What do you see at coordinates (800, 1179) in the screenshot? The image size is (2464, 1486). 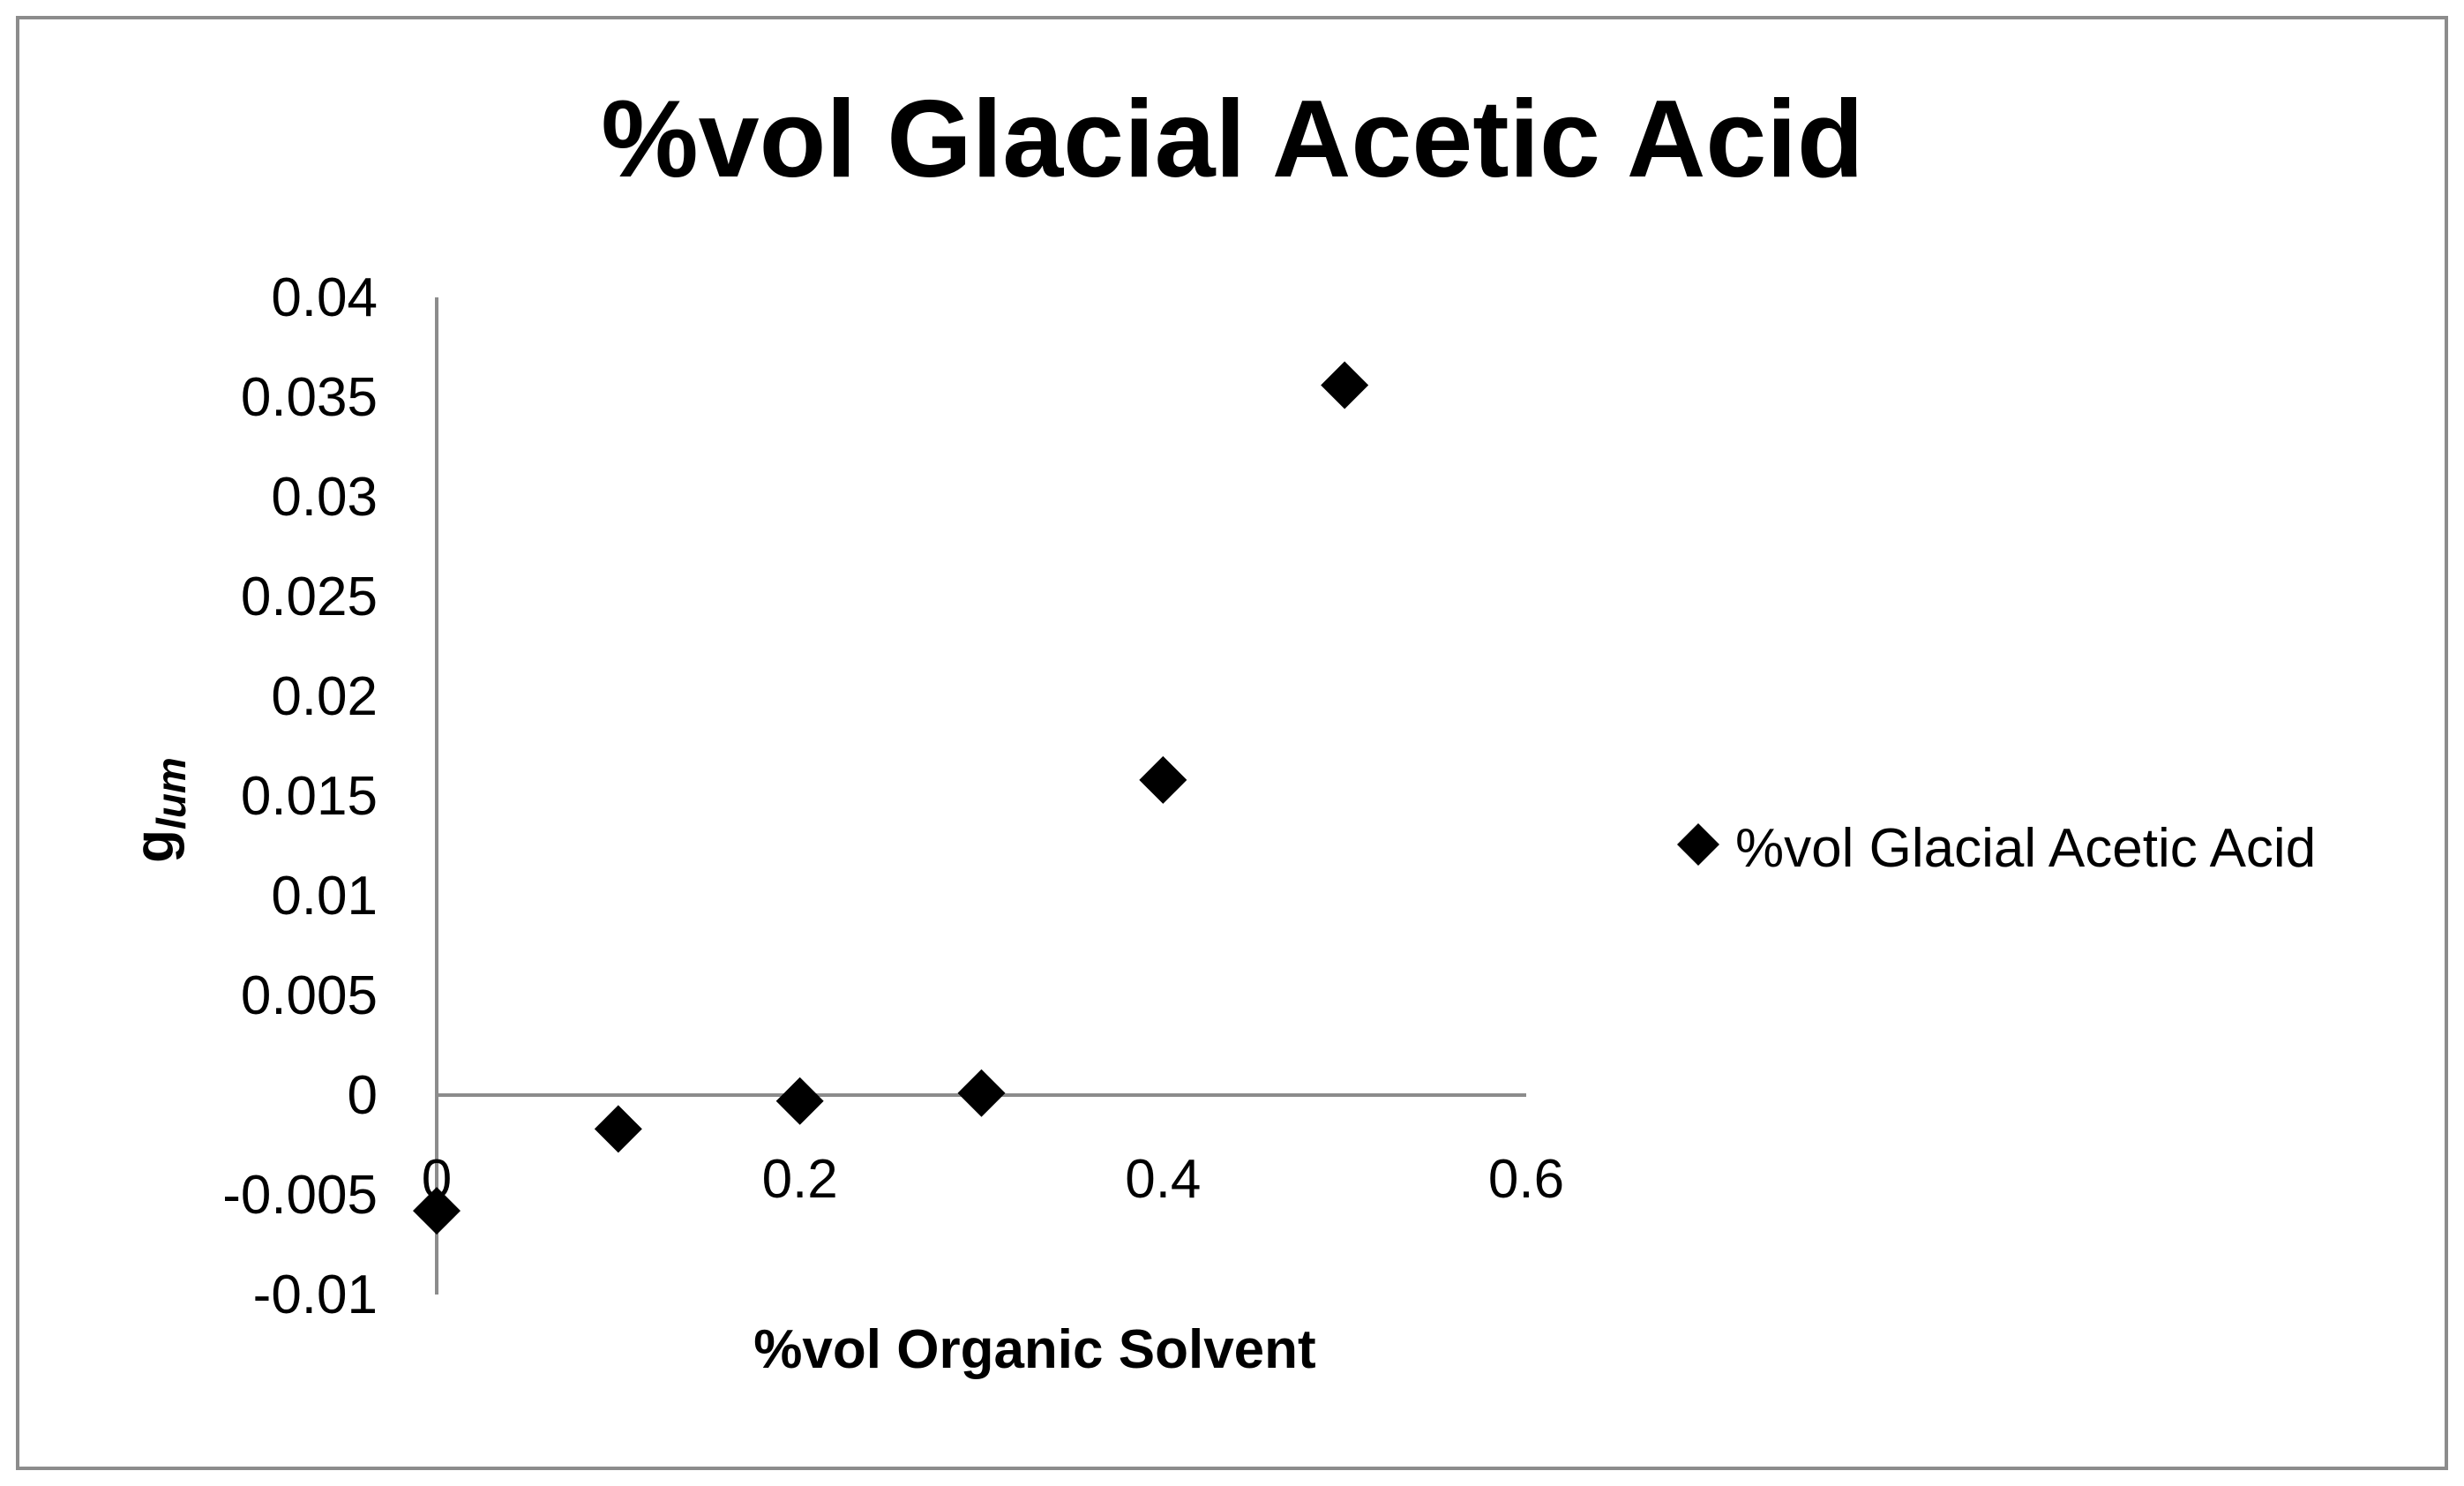 I see `x-tick-label: 0.2` at bounding box center [800, 1179].